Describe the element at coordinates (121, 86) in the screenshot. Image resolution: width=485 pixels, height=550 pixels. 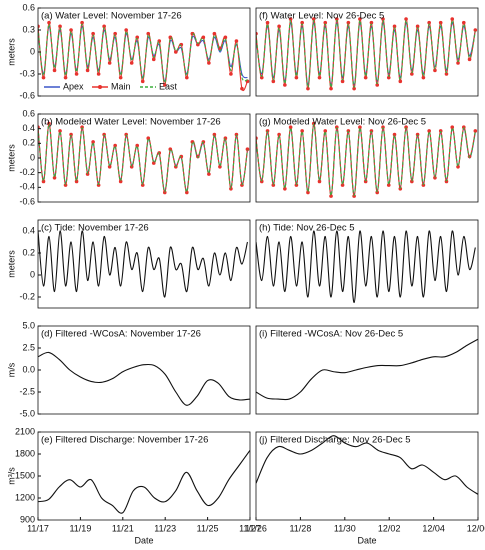
I see `legend-label: Main` at that location.